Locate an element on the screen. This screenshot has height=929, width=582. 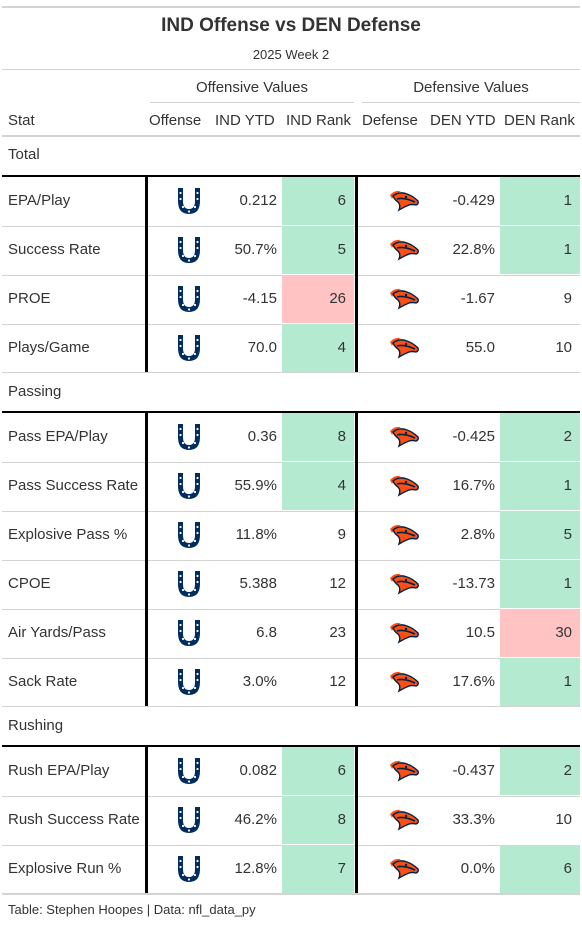
den-ytd-value: -1.67 is located at coordinates (477, 298).